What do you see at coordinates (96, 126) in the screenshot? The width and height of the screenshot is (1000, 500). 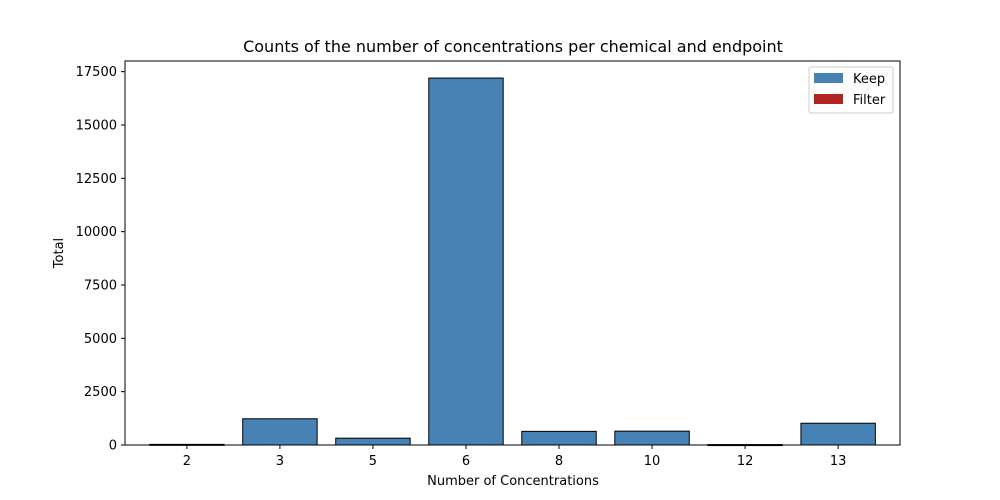 I see `y-tick-label: 15000` at bounding box center [96, 126].